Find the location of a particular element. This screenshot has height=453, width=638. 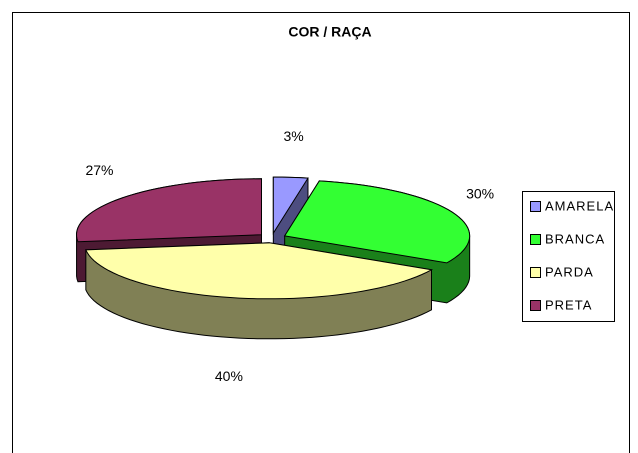

slice-group is located at coordinates (259, 291).